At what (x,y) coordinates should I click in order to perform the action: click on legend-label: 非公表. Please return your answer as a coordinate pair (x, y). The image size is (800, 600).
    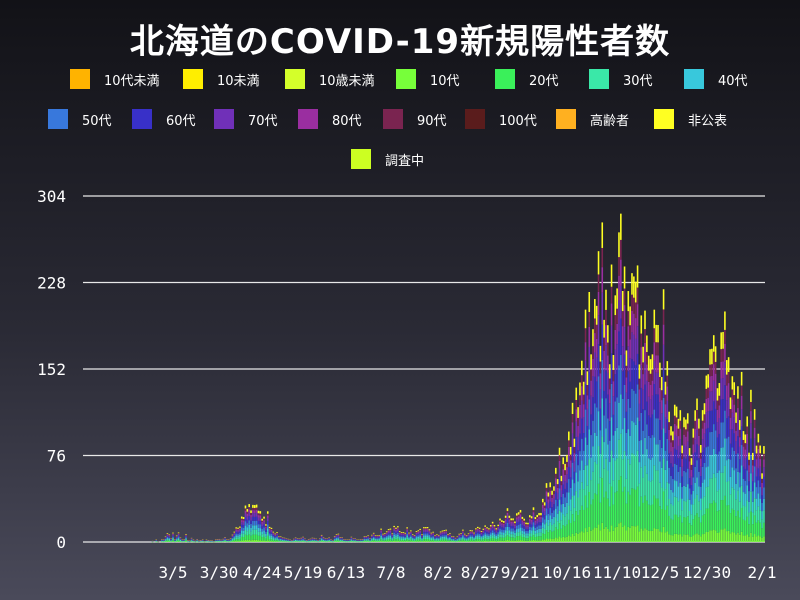
    Looking at the image, I should click on (708, 121).